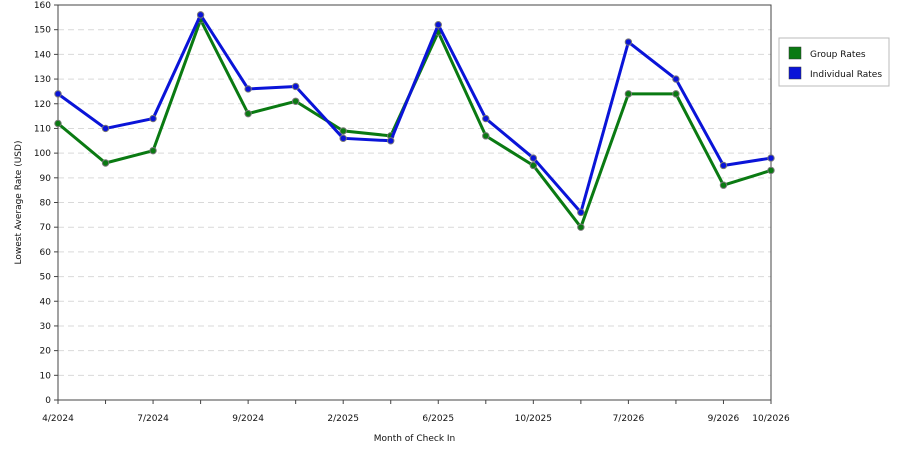 This screenshot has width=900, height=450. I want to click on x-tick-label: 7/2024, so click(153, 419).